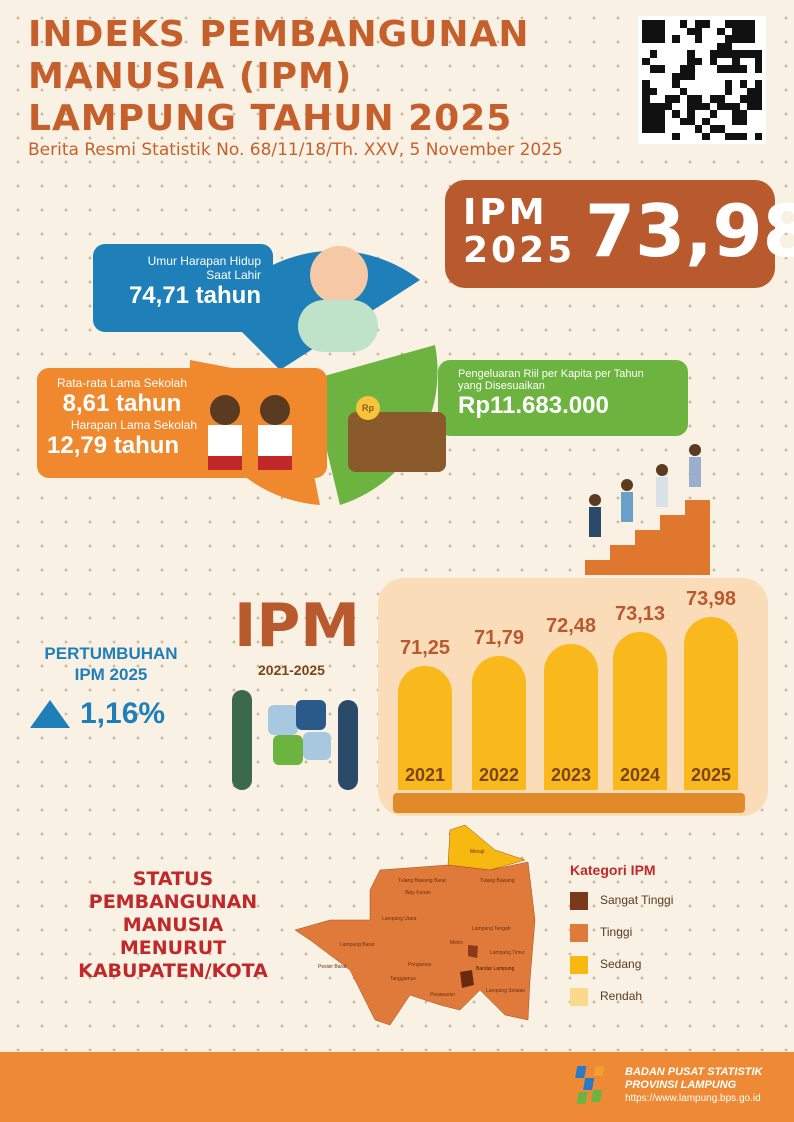  What do you see at coordinates (519, 250) in the screenshot?
I see `ipm-year: 2025` at bounding box center [519, 250].